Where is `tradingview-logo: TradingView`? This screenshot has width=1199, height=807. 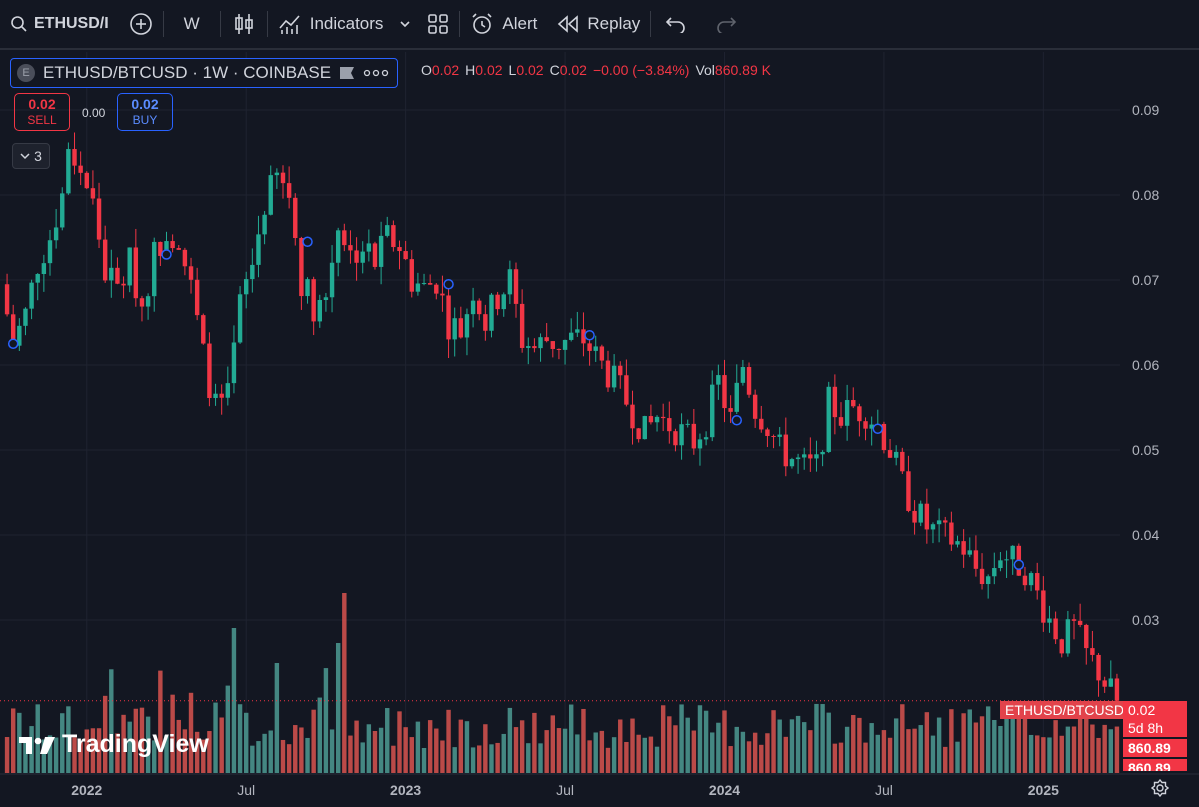 tradingview-logo: TradingView is located at coordinates (113, 744).